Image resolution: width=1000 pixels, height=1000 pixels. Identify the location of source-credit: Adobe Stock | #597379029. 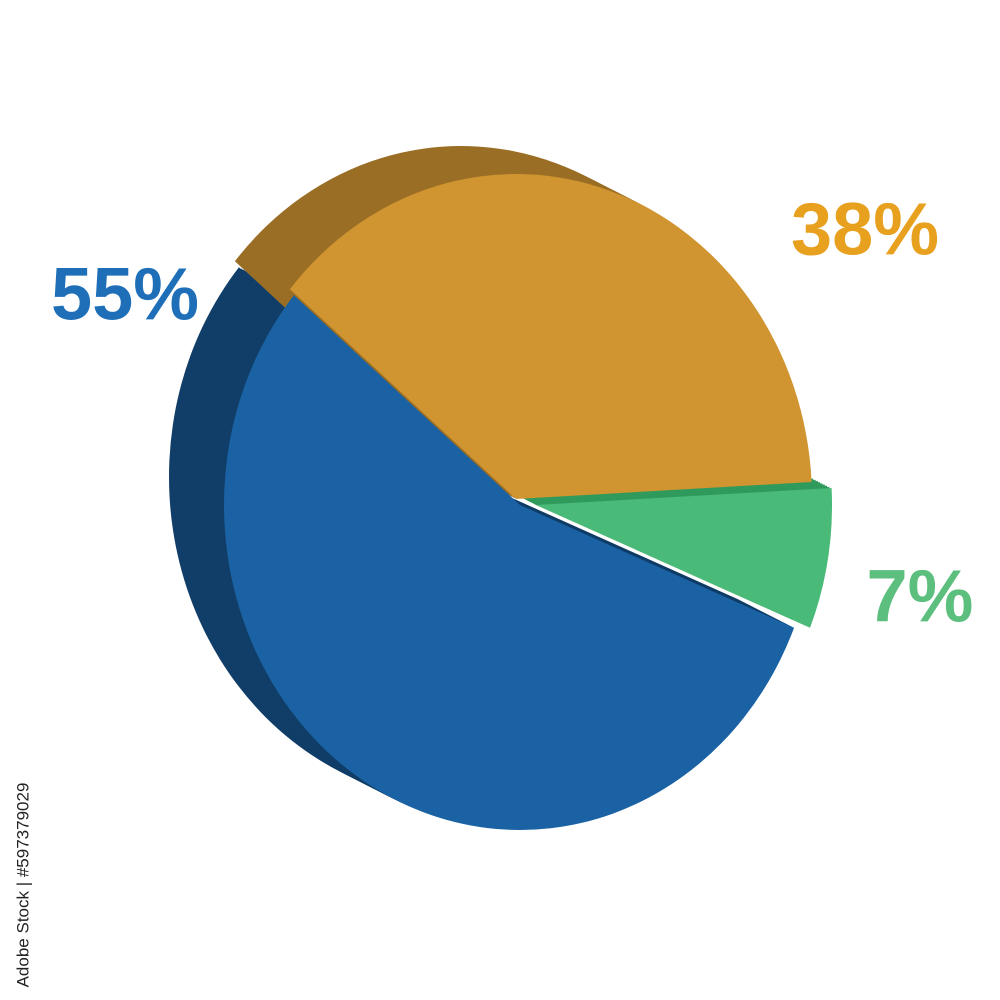
(22, 885).